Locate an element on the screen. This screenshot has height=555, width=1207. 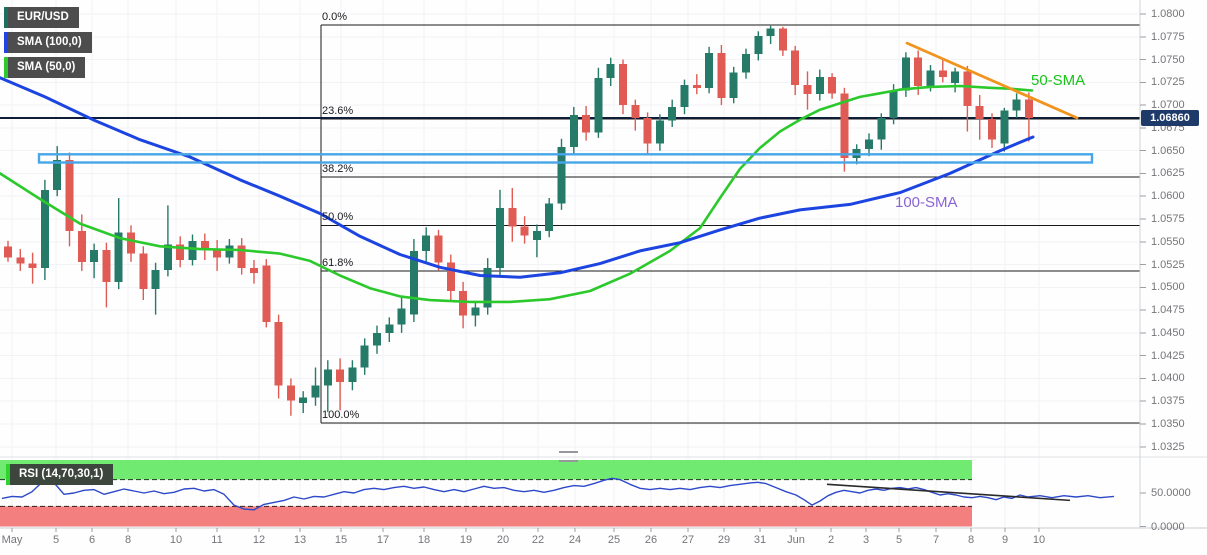
symbol-label: EUR/USD is located at coordinates (43, 17).